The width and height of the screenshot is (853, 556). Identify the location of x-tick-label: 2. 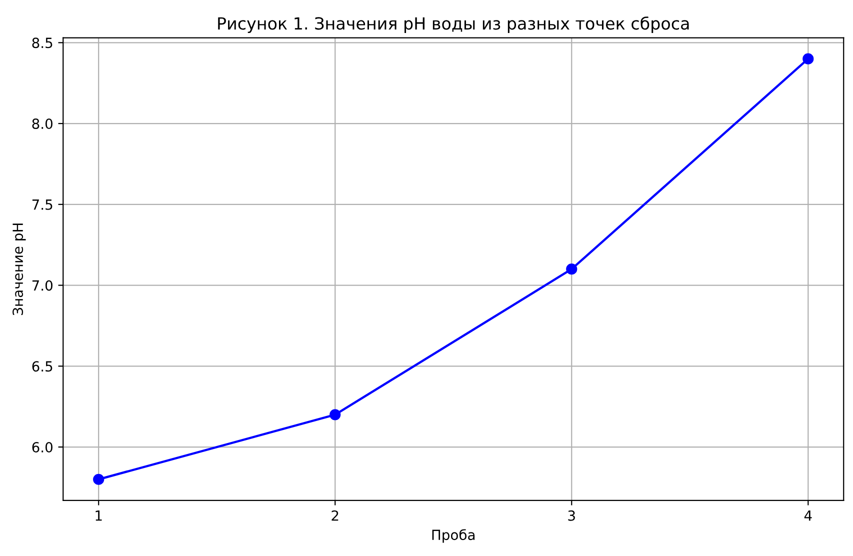
(335, 515).